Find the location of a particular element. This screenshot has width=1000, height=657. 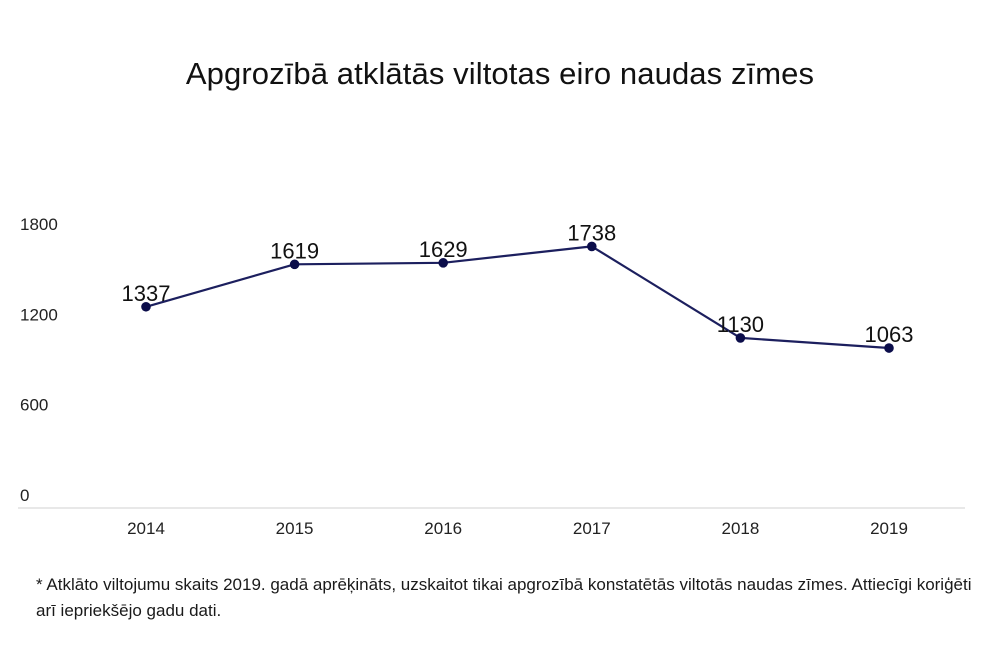

y-tick-label: 600 is located at coordinates (34, 405).